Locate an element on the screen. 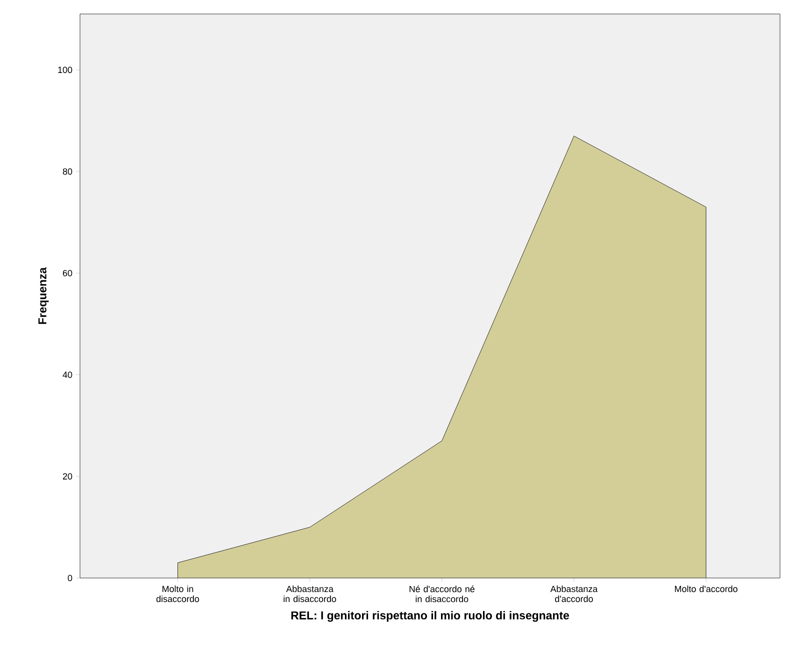  y-tick-label: 60 is located at coordinates (67, 273).